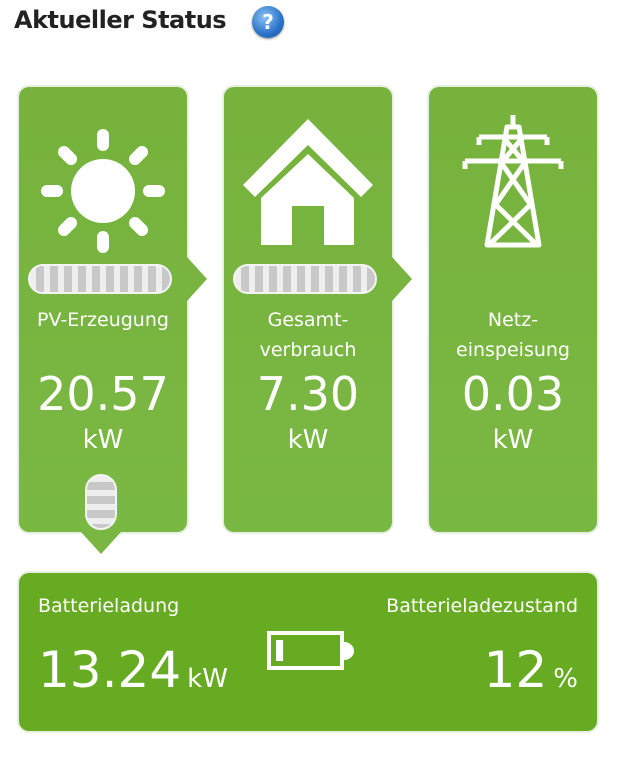  Describe the element at coordinates (565, 679) in the screenshot. I see `soc-unit: %` at that location.